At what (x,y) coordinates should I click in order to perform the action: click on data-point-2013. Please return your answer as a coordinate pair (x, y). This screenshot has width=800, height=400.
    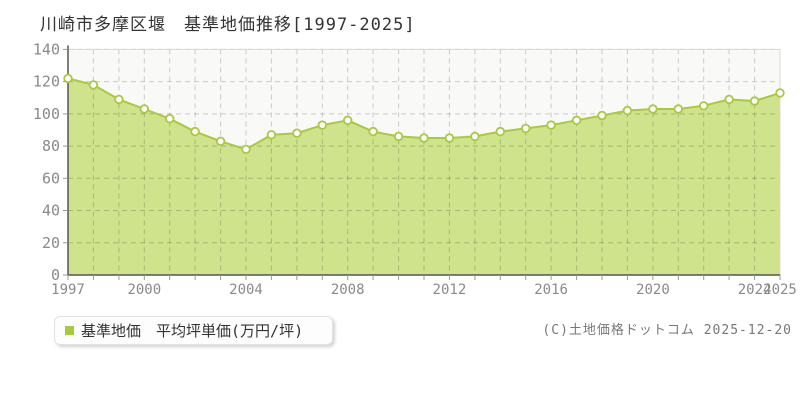
    Looking at the image, I should click on (475, 136).